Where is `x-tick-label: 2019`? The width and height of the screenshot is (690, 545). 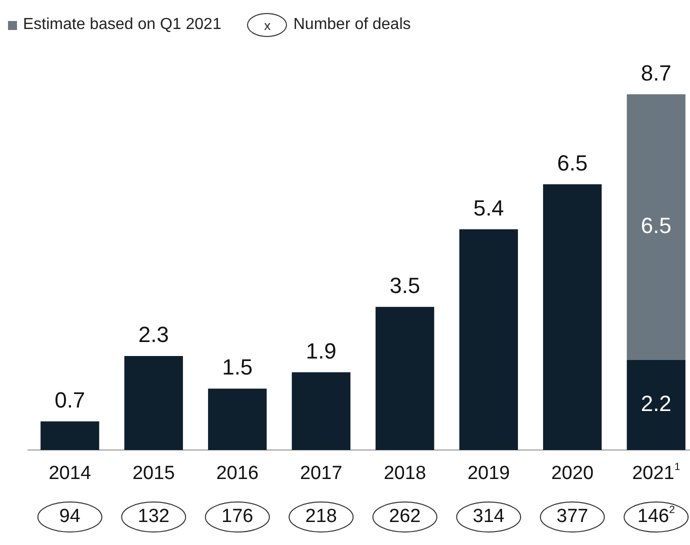 x-tick-label: 2019 is located at coordinates (488, 473).